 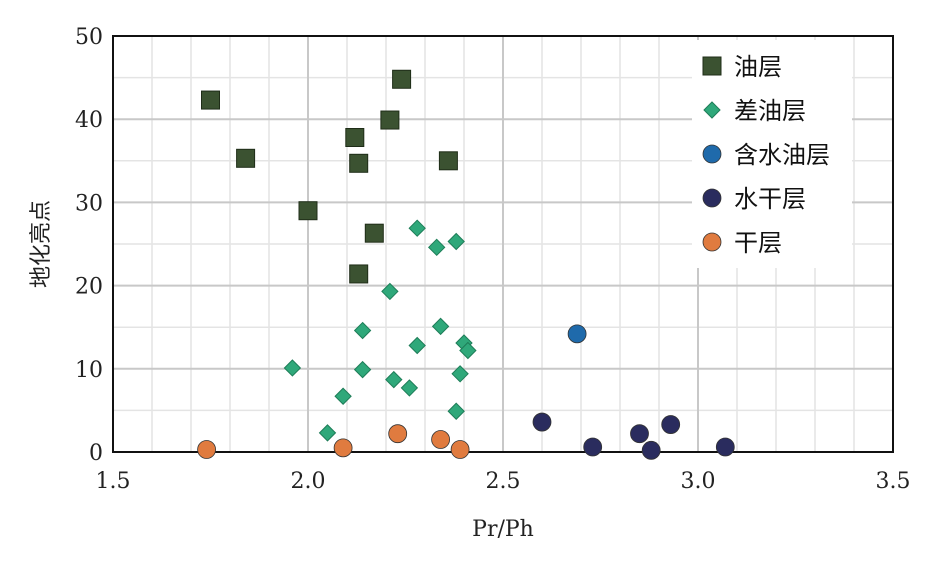 What do you see at coordinates (698, 481) in the screenshot?
I see `x-tick-label: 3.0` at bounding box center [698, 481].